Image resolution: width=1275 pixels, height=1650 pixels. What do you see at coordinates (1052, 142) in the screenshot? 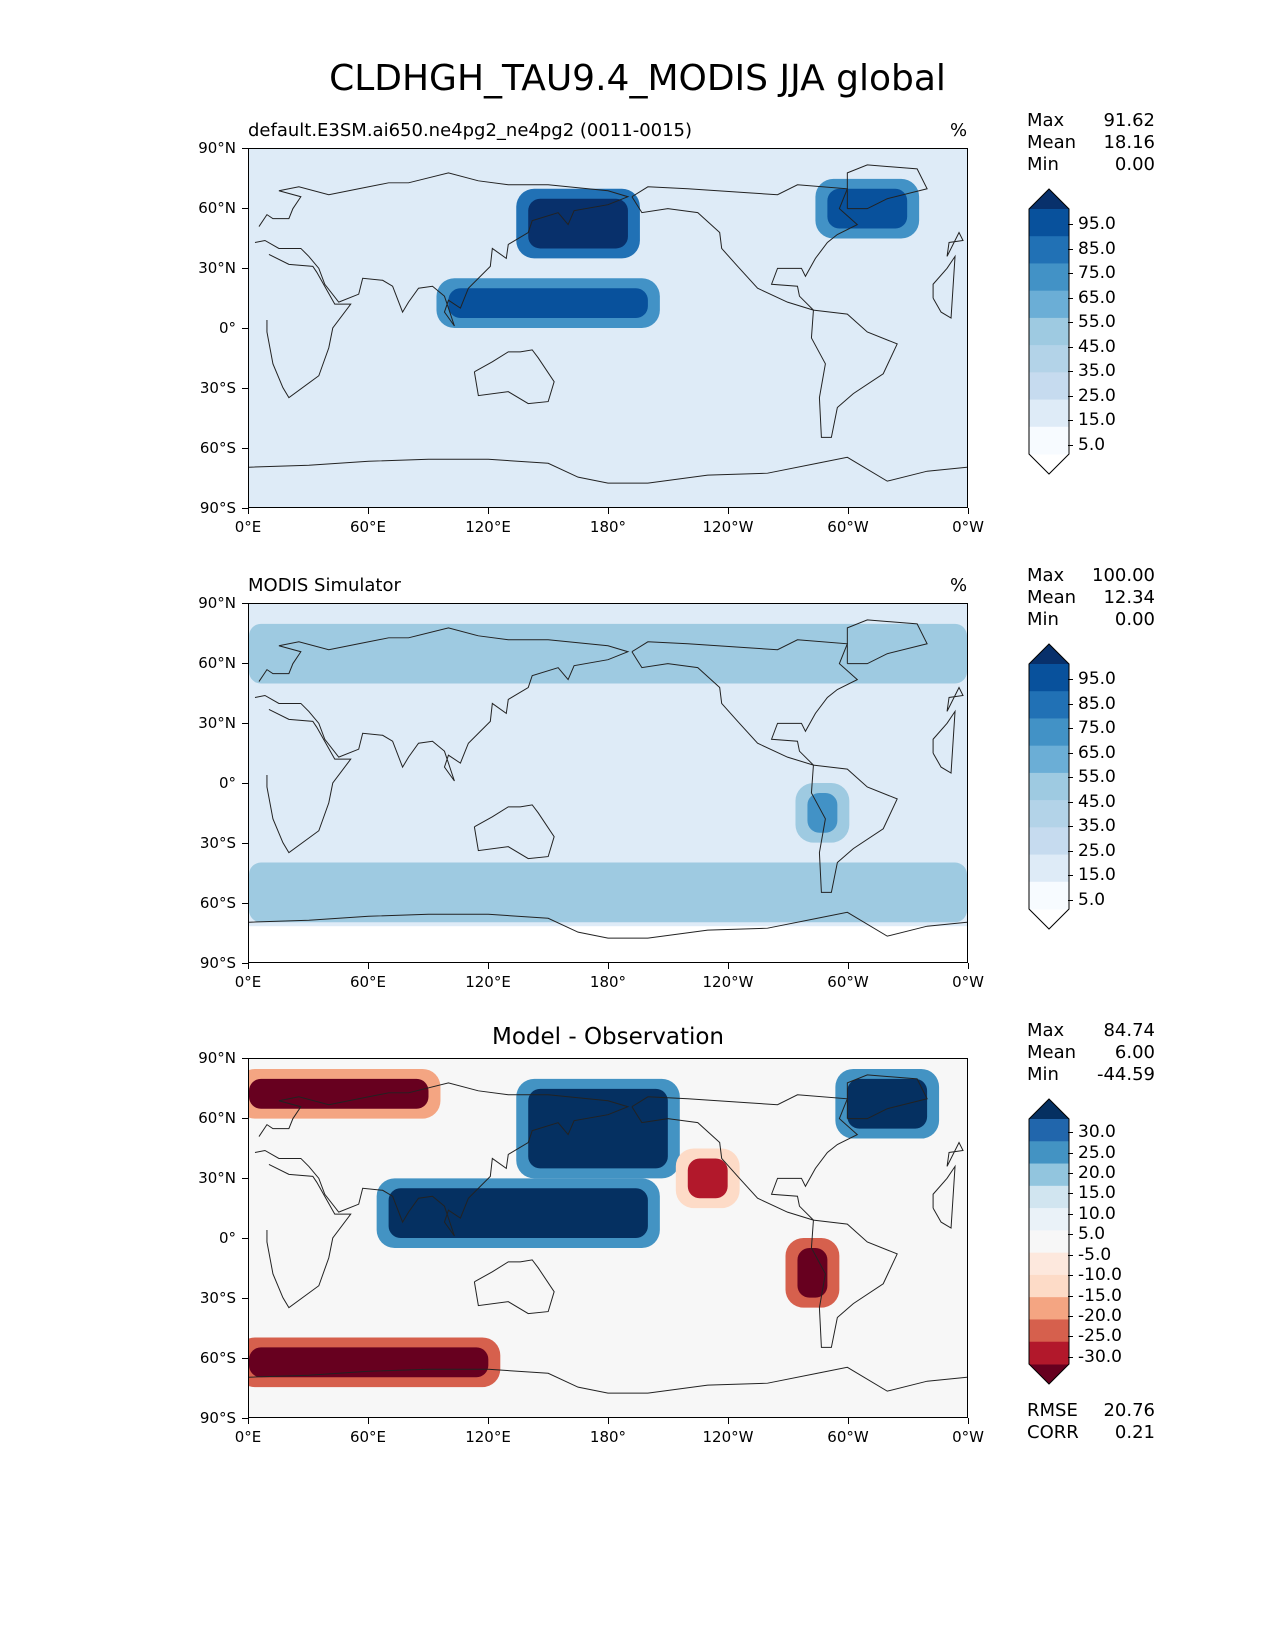
I see `stat-label: Mean` at bounding box center [1052, 142].